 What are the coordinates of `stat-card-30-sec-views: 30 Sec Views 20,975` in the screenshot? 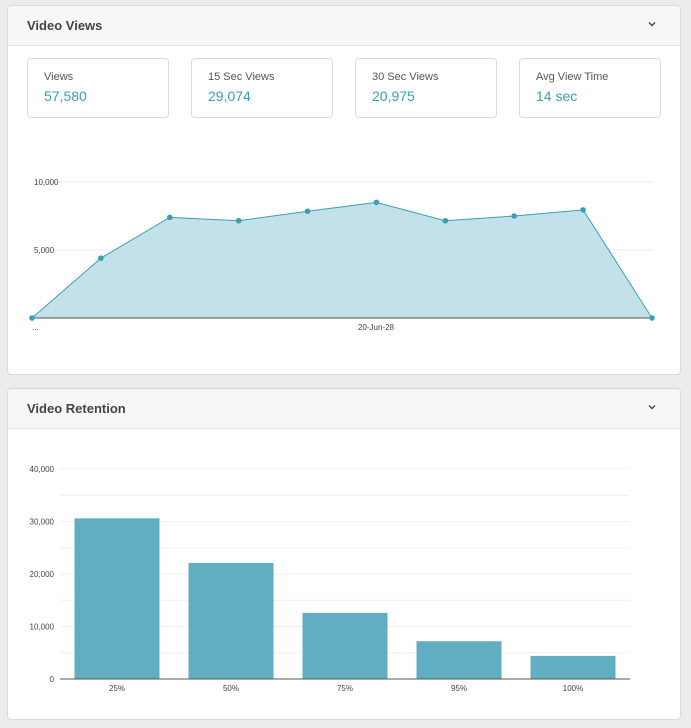 It's located at (426, 88).